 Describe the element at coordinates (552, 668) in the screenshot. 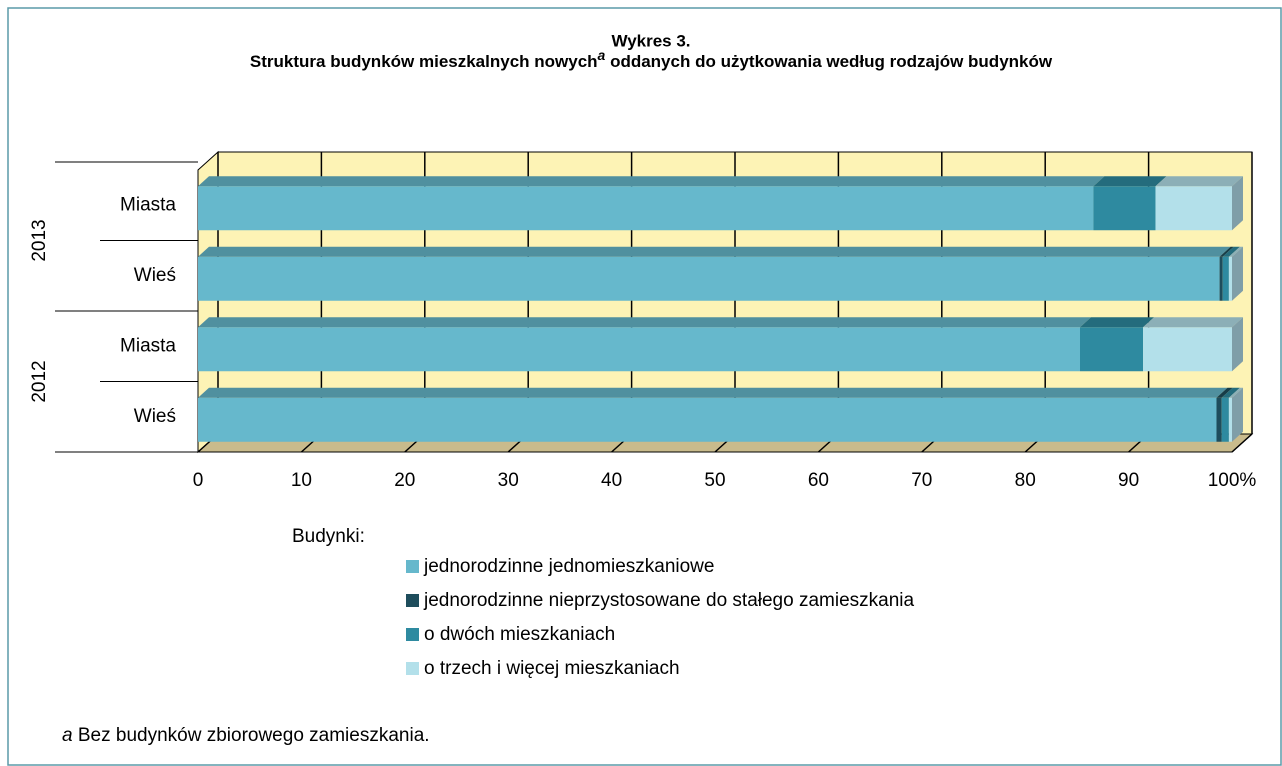

I see `legend-label: o trzech i więcej mieszkaniach` at that location.